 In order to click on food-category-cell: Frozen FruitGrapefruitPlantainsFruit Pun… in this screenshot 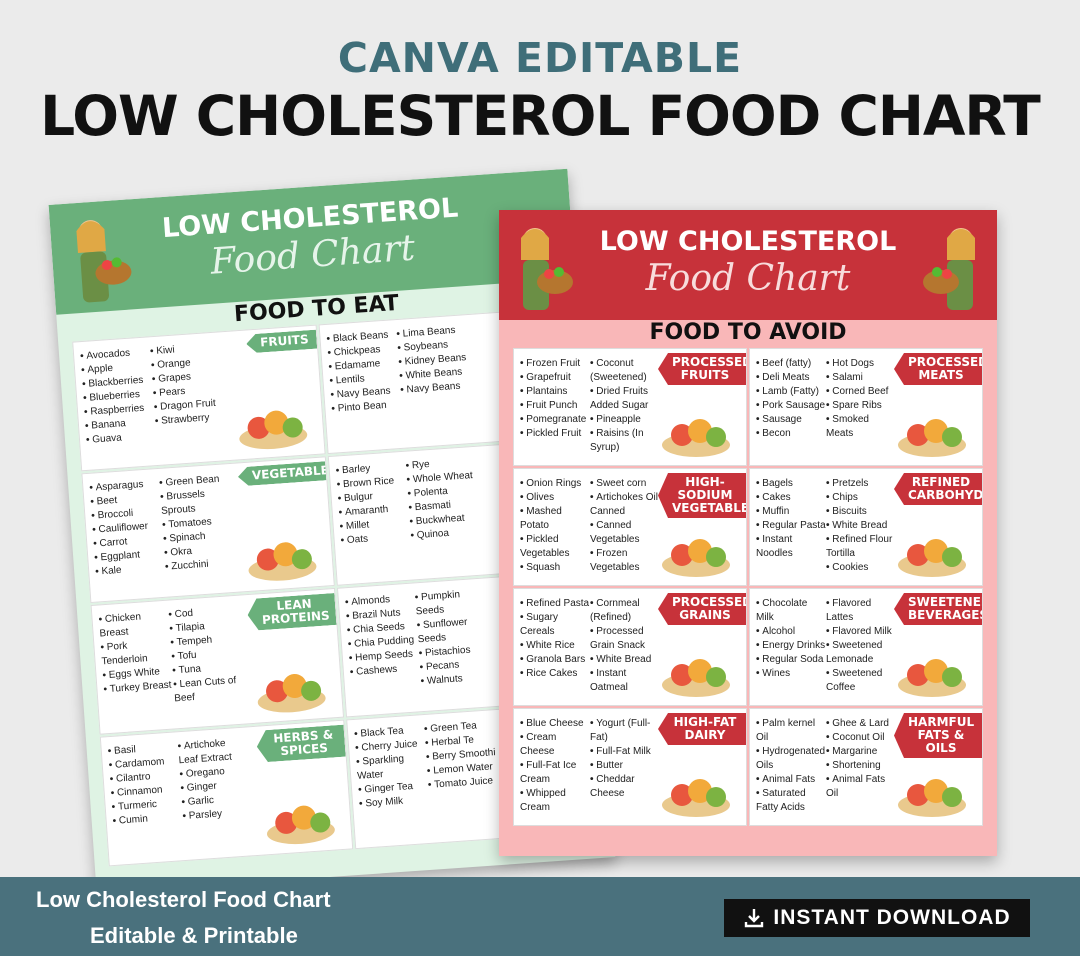, I will do `click(630, 407)`.